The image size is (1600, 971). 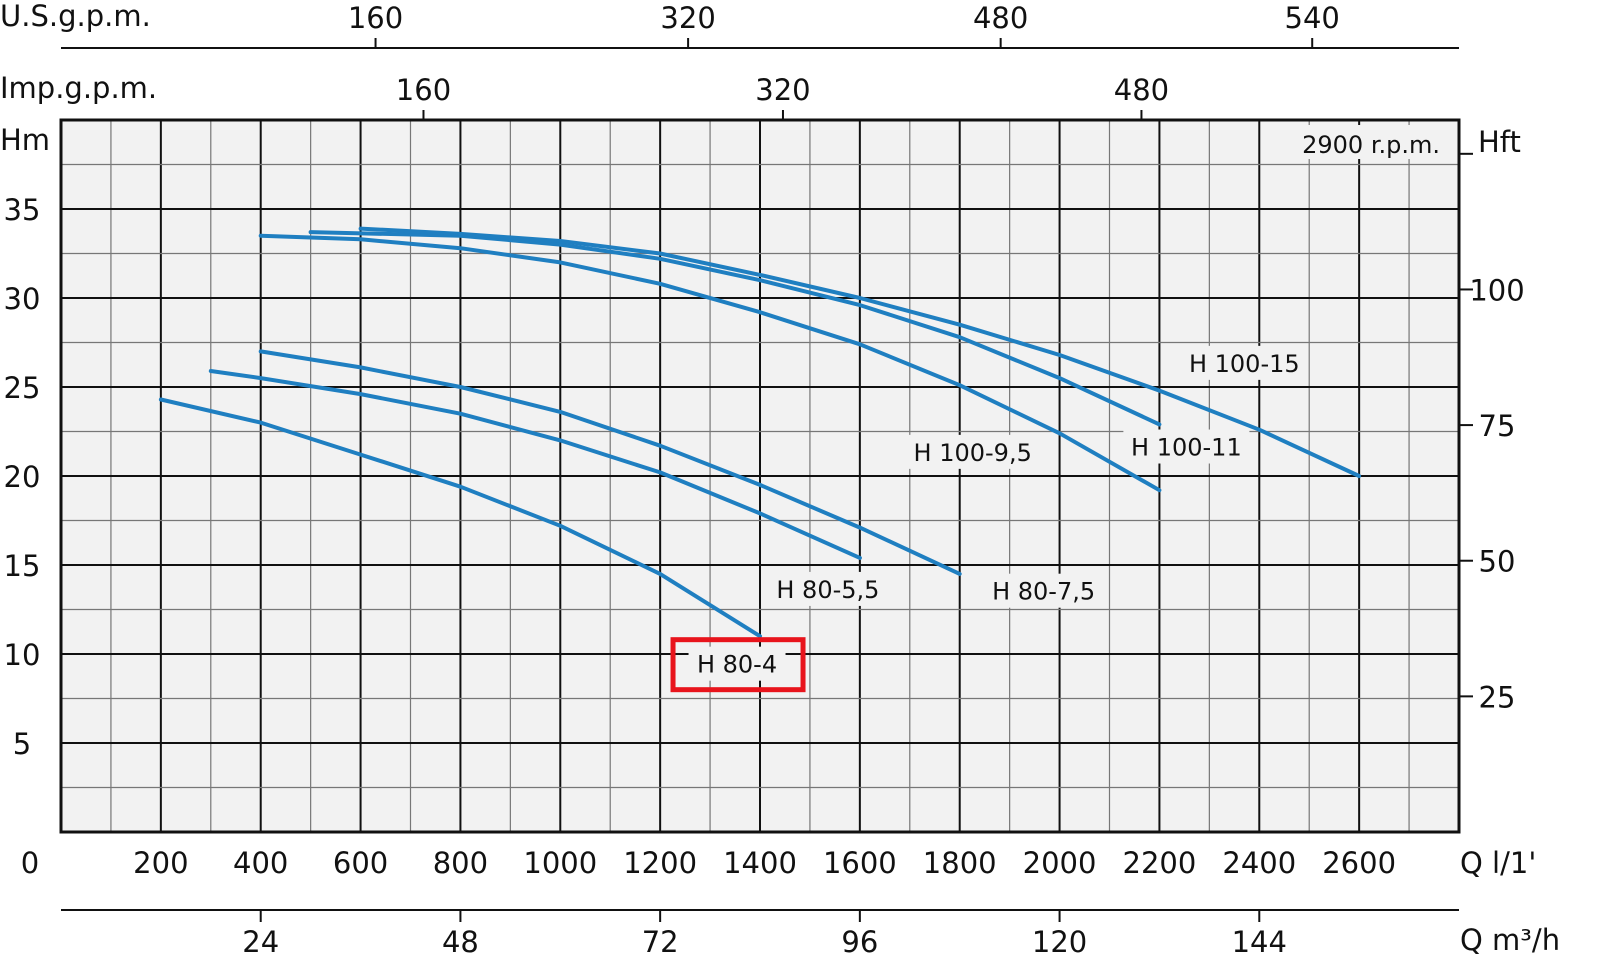 I want to click on y-tick-label: 5, so click(x=22, y=744).